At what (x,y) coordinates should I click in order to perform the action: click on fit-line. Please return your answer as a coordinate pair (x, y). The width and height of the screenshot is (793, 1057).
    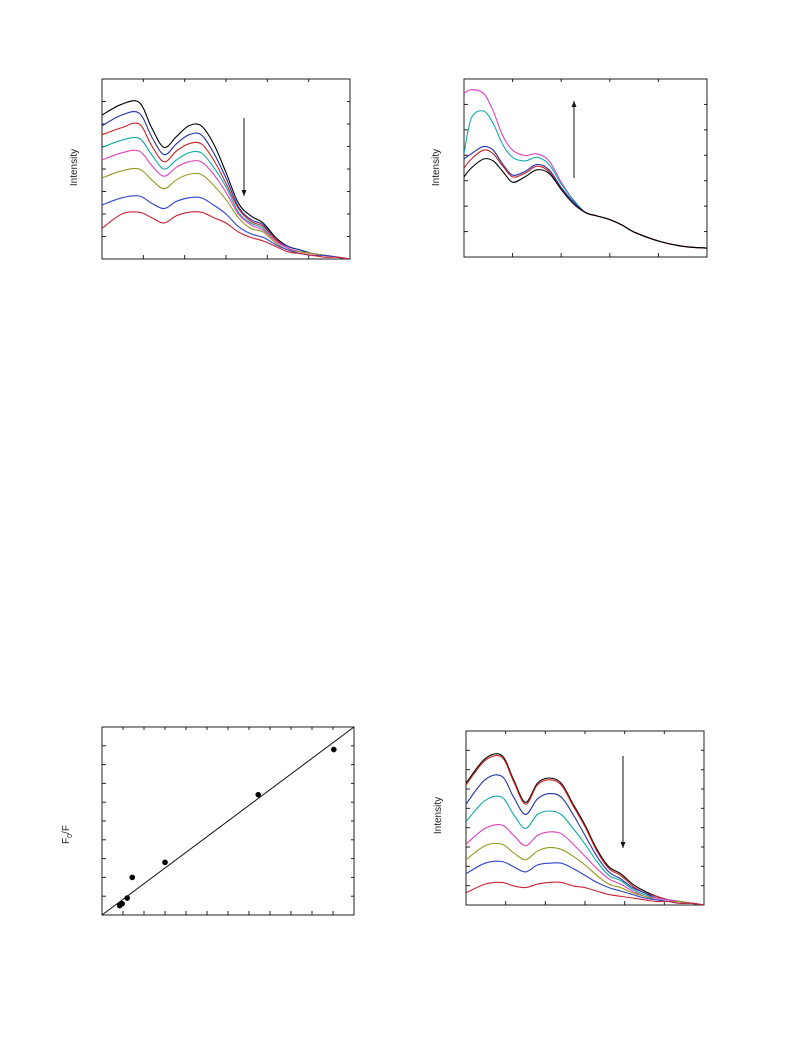
    Looking at the image, I should click on (228, 821).